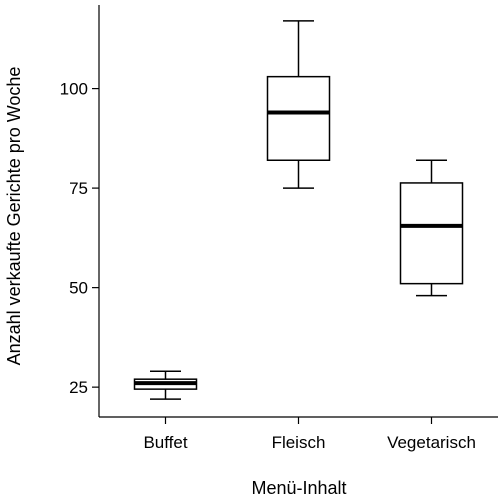 This screenshot has height=504, width=504. Describe the element at coordinates (431, 442) in the screenshot. I see `x-tick-label: Vegetarisch` at that location.